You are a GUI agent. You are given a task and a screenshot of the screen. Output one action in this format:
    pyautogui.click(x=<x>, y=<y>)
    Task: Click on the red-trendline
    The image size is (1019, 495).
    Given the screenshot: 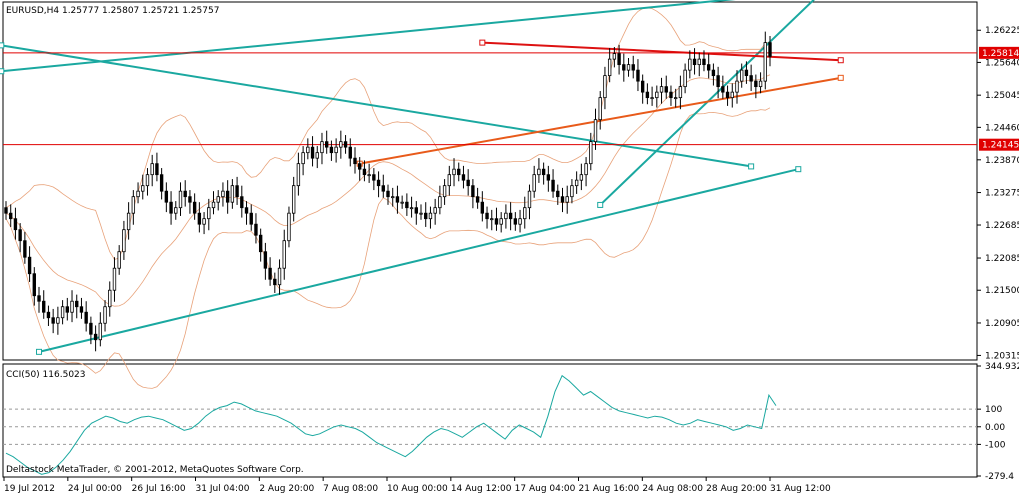 What is the action you would take?
    pyautogui.click(x=661, y=51)
    